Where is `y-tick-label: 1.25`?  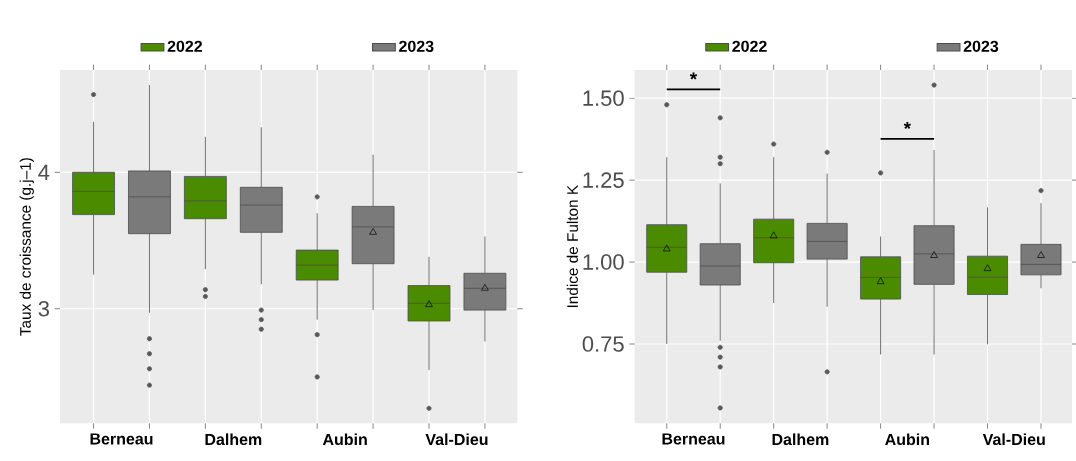
y-tick-label: 1.25 is located at coordinates (603, 180).